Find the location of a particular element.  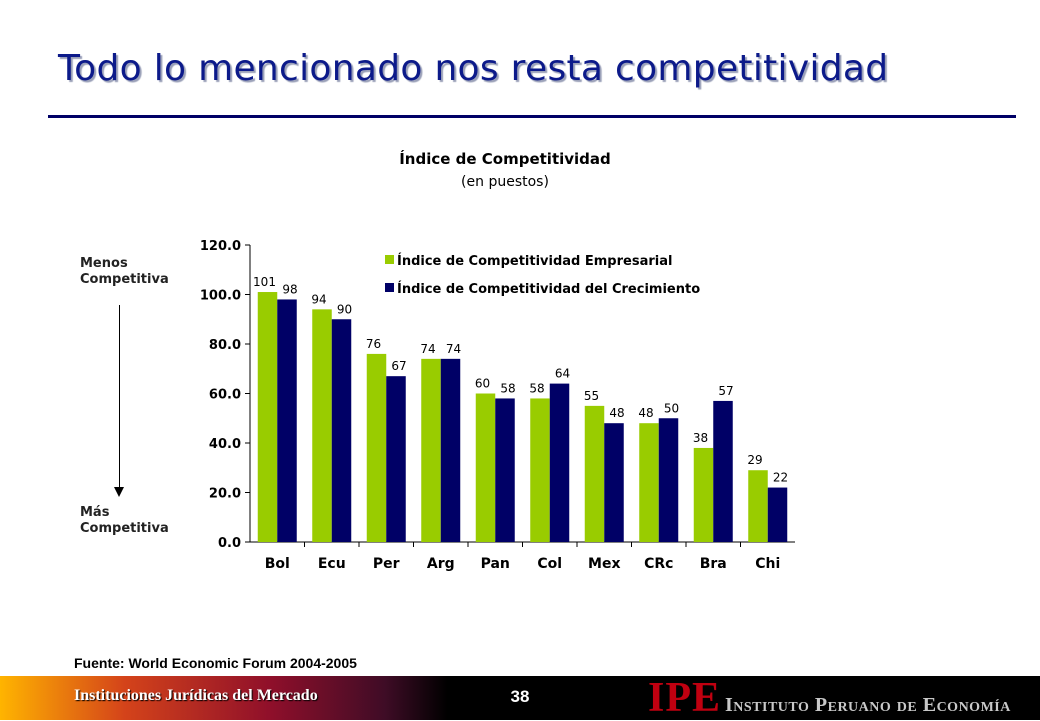

bar-empresarial-bol is located at coordinates (267, 417).